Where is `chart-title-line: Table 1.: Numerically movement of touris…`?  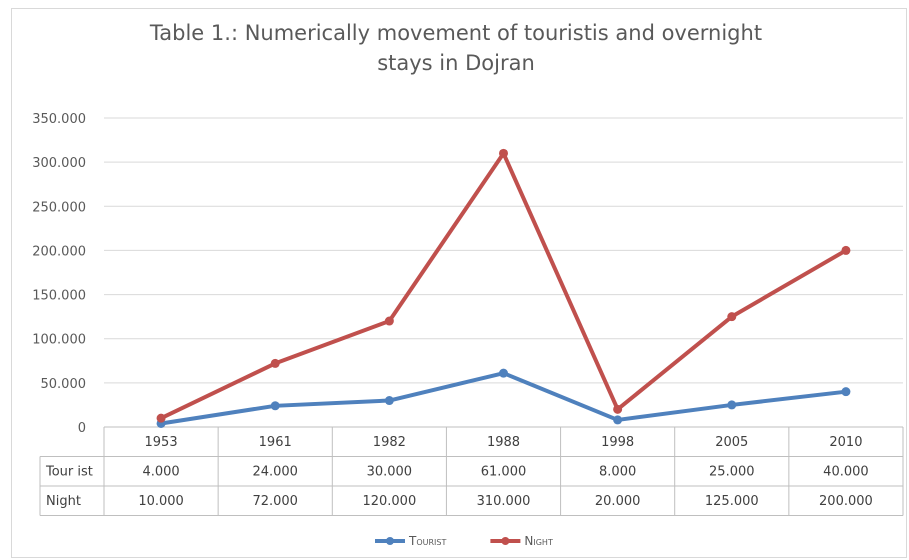
chart-title-line: Table 1.: Numerically movement of touris… is located at coordinates (455, 33).